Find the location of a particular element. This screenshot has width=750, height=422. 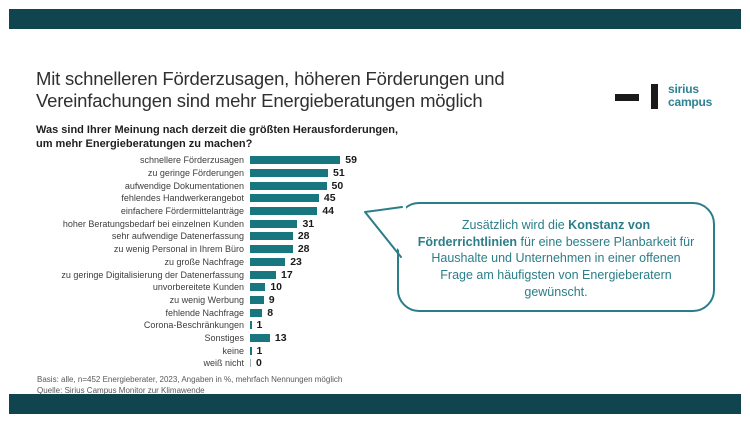

logo-bar-icon is located at coordinates (654, 96).